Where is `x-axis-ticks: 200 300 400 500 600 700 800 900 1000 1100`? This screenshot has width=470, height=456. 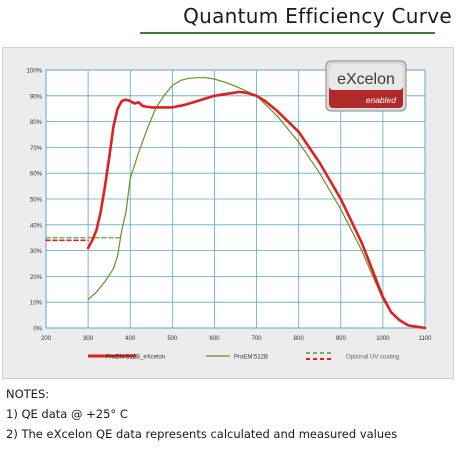 x-axis-ticks: 200 300 400 500 600 700 800 900 1000 1100 is located at coordinates (236, 339).